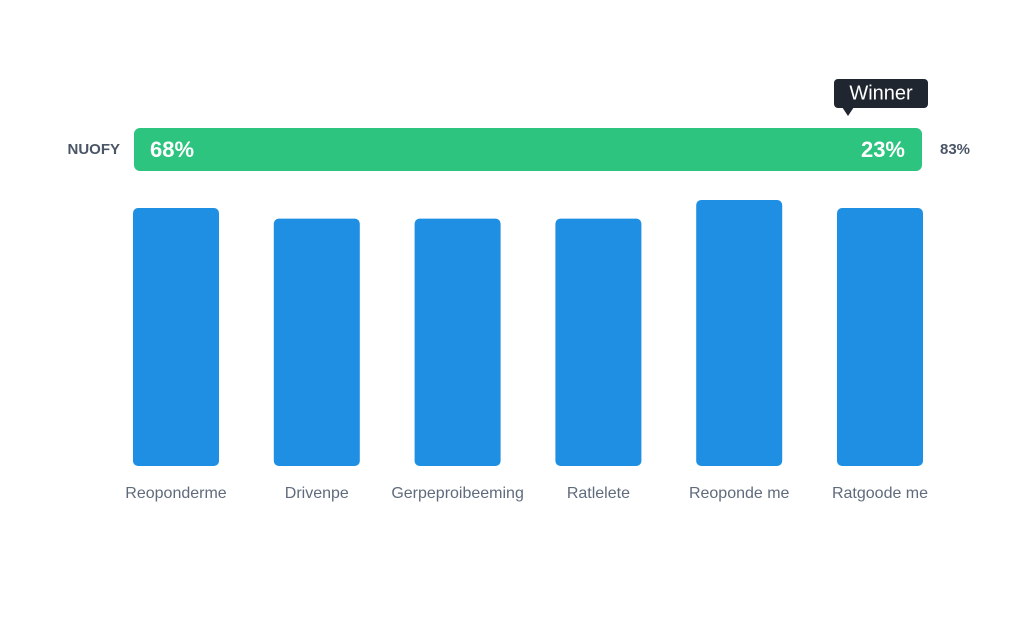  I want to click on left-value-label: 68%, so click(172, 149).